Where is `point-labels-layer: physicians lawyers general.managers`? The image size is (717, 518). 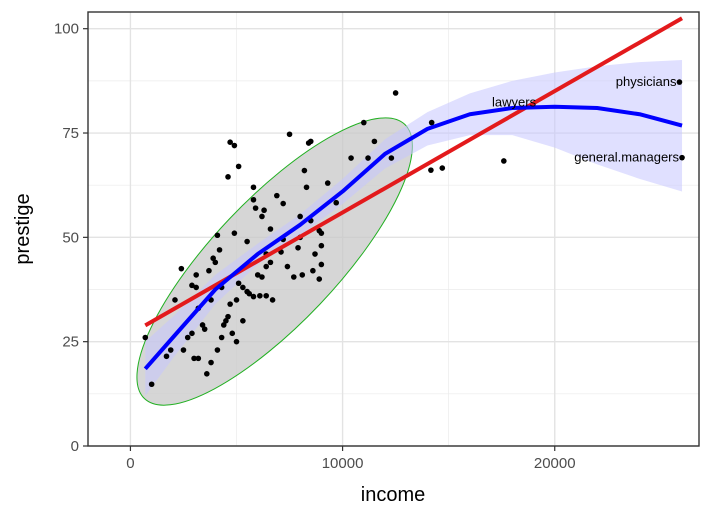
point-labels-layer: physicians lawyers general.managers is located at coordinates (585, 119).